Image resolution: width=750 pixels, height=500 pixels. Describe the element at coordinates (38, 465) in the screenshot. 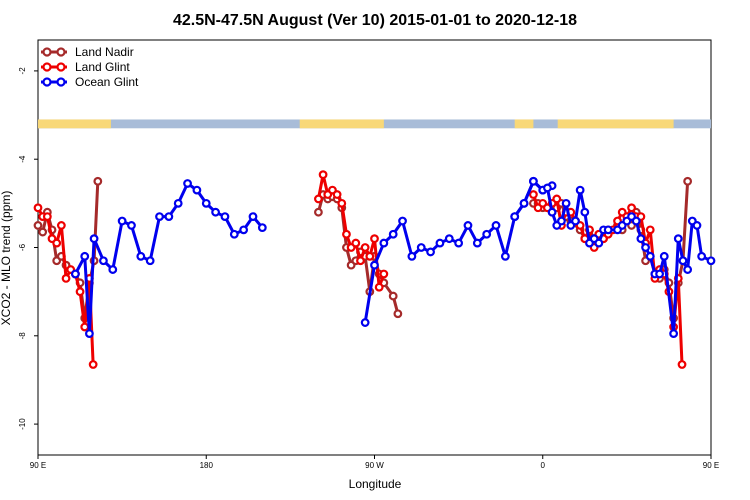

I see `x-tick-label: 90 E` at that location.